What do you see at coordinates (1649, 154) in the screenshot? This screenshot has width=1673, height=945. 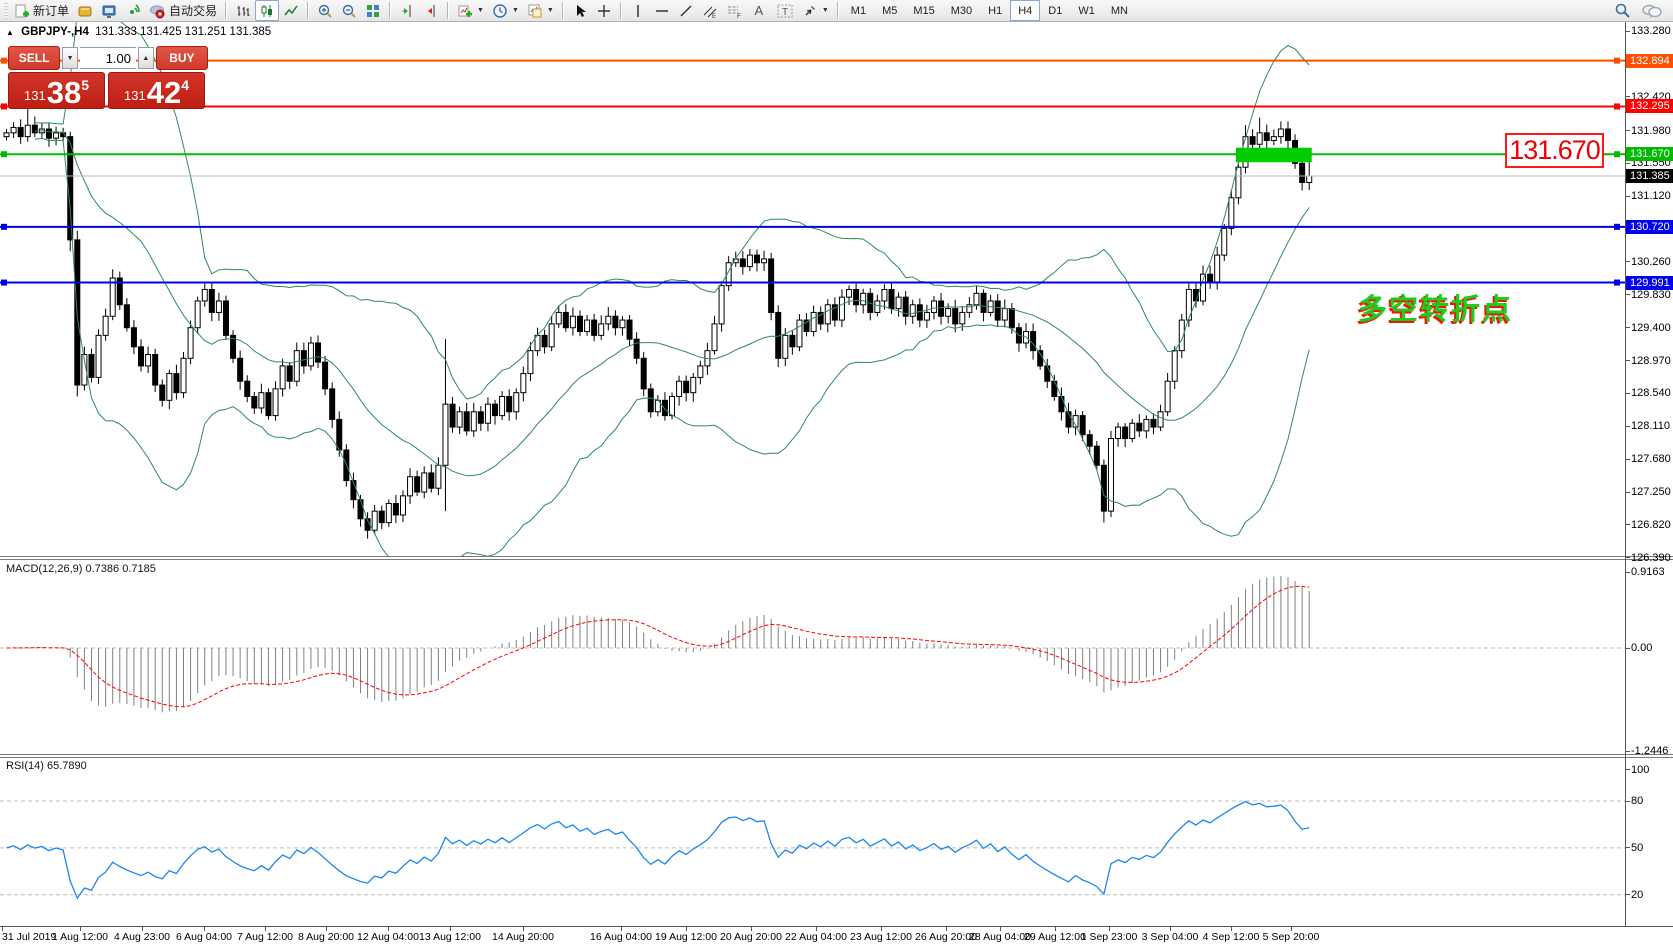 I see `price-line-label: 131.670` at bounding box center [1649, 154].